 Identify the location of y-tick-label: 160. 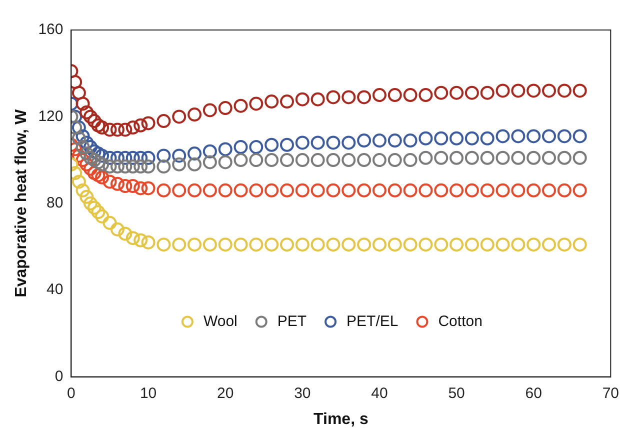
(51, 29).